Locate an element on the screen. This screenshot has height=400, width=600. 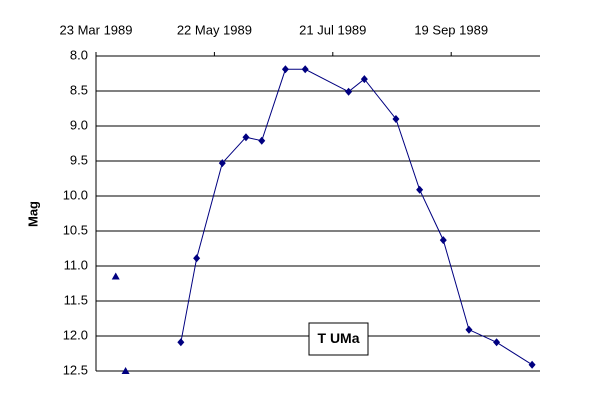
y-tick-label: 11.0 is located at coordinates (76, 264).